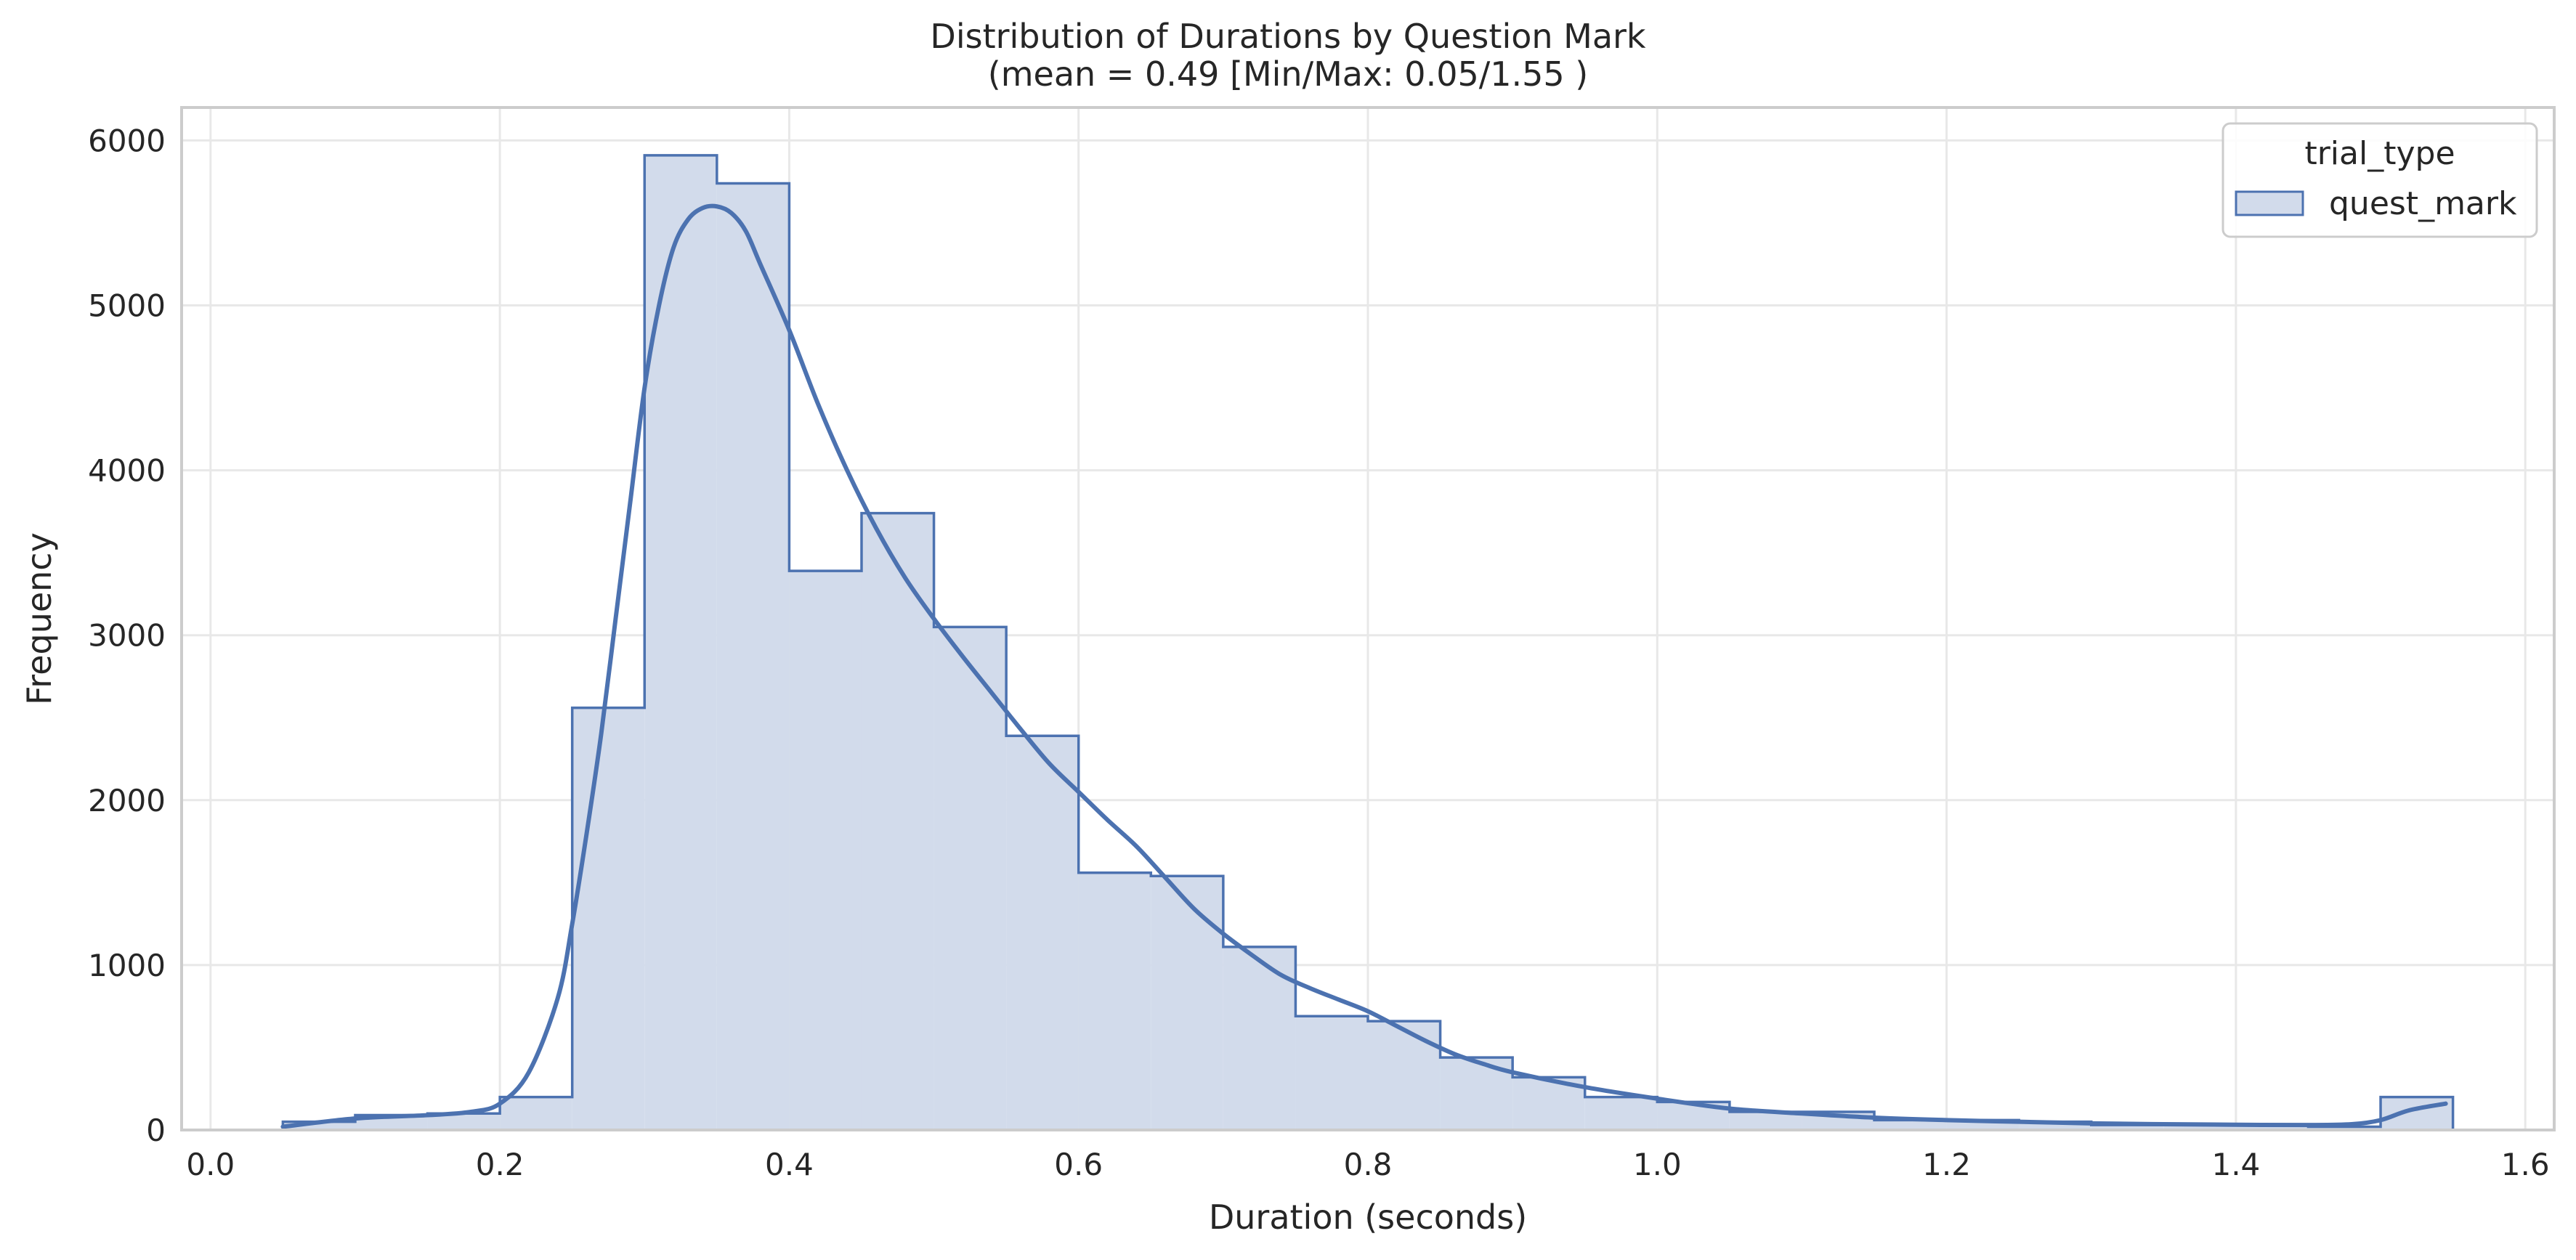 The image size is (2576, 1260). I want to click on y-tick-label: 4000, so click(127, 471).